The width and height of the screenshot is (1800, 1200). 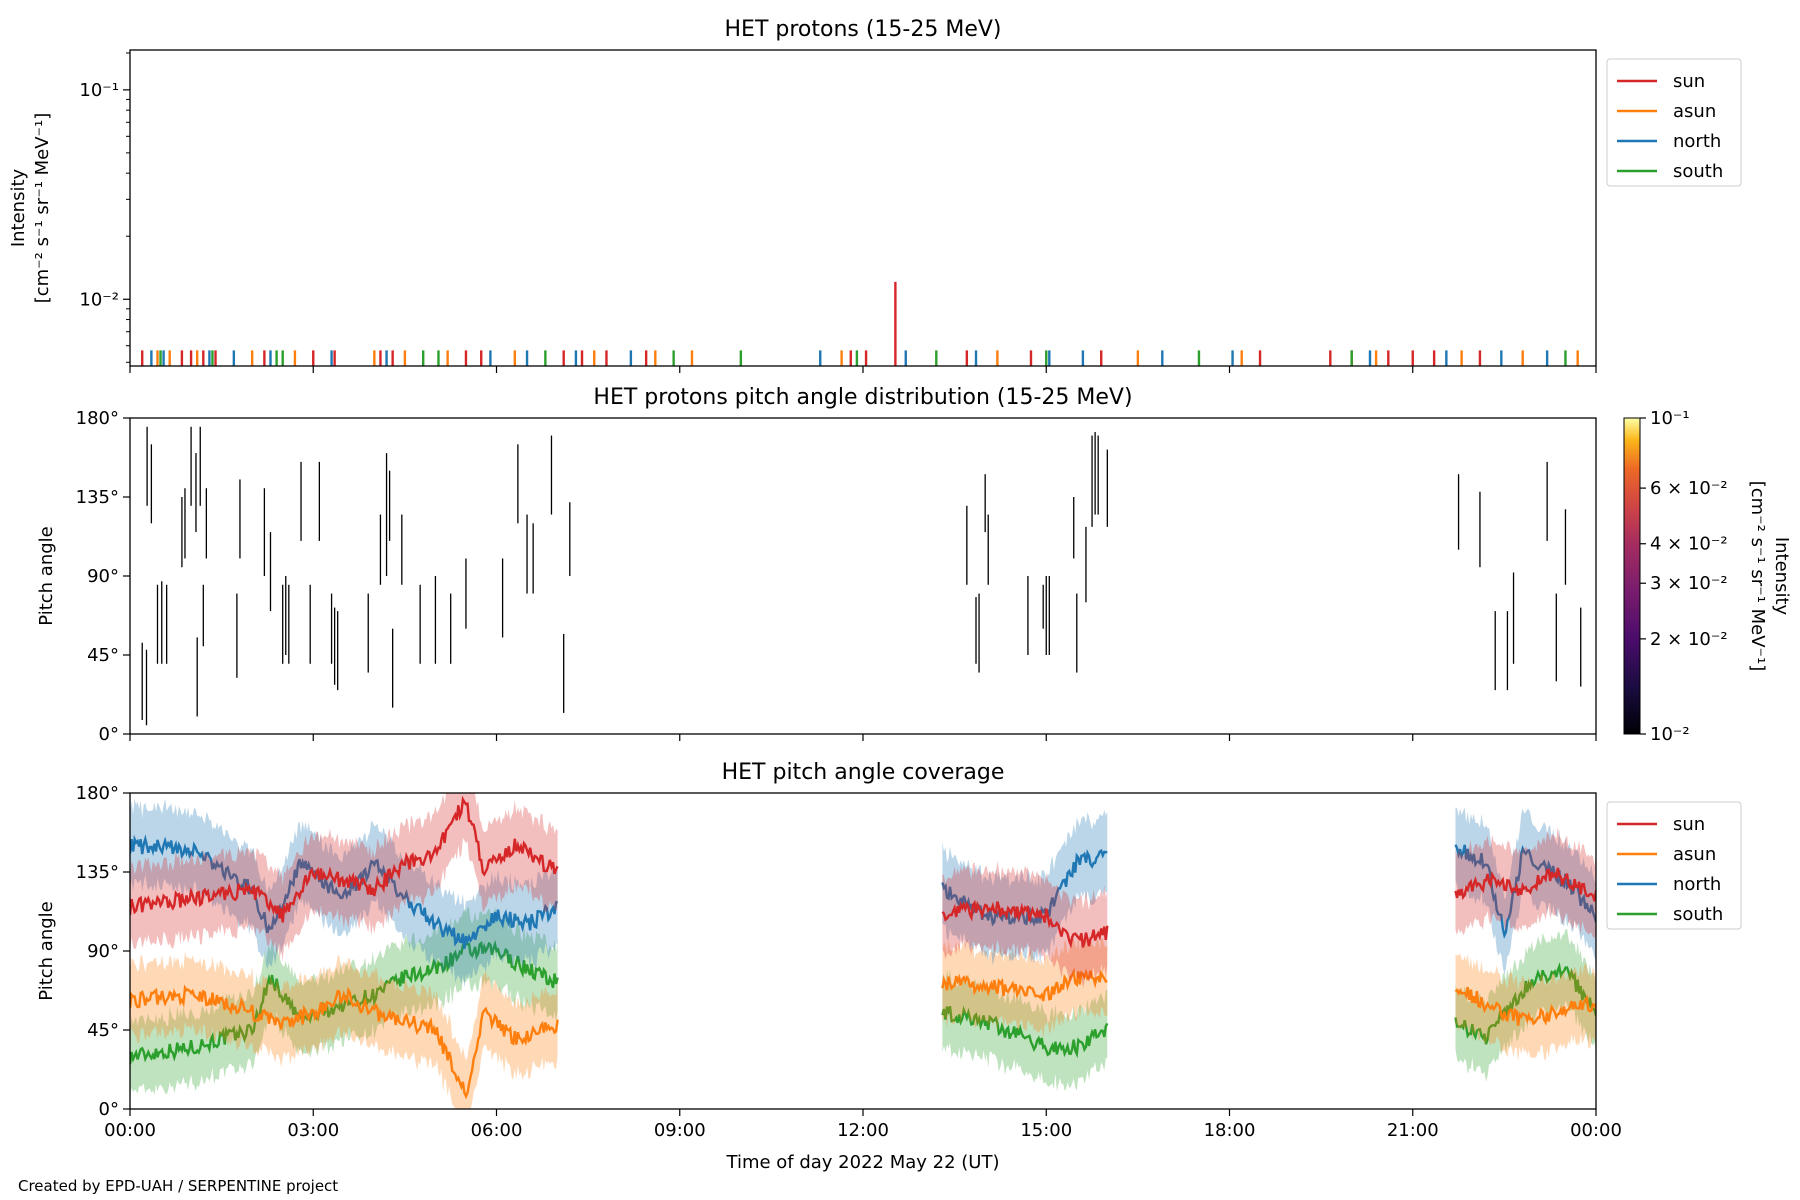 I want to click on xtick-label: 15:00, so click(x=1046, y=1130).